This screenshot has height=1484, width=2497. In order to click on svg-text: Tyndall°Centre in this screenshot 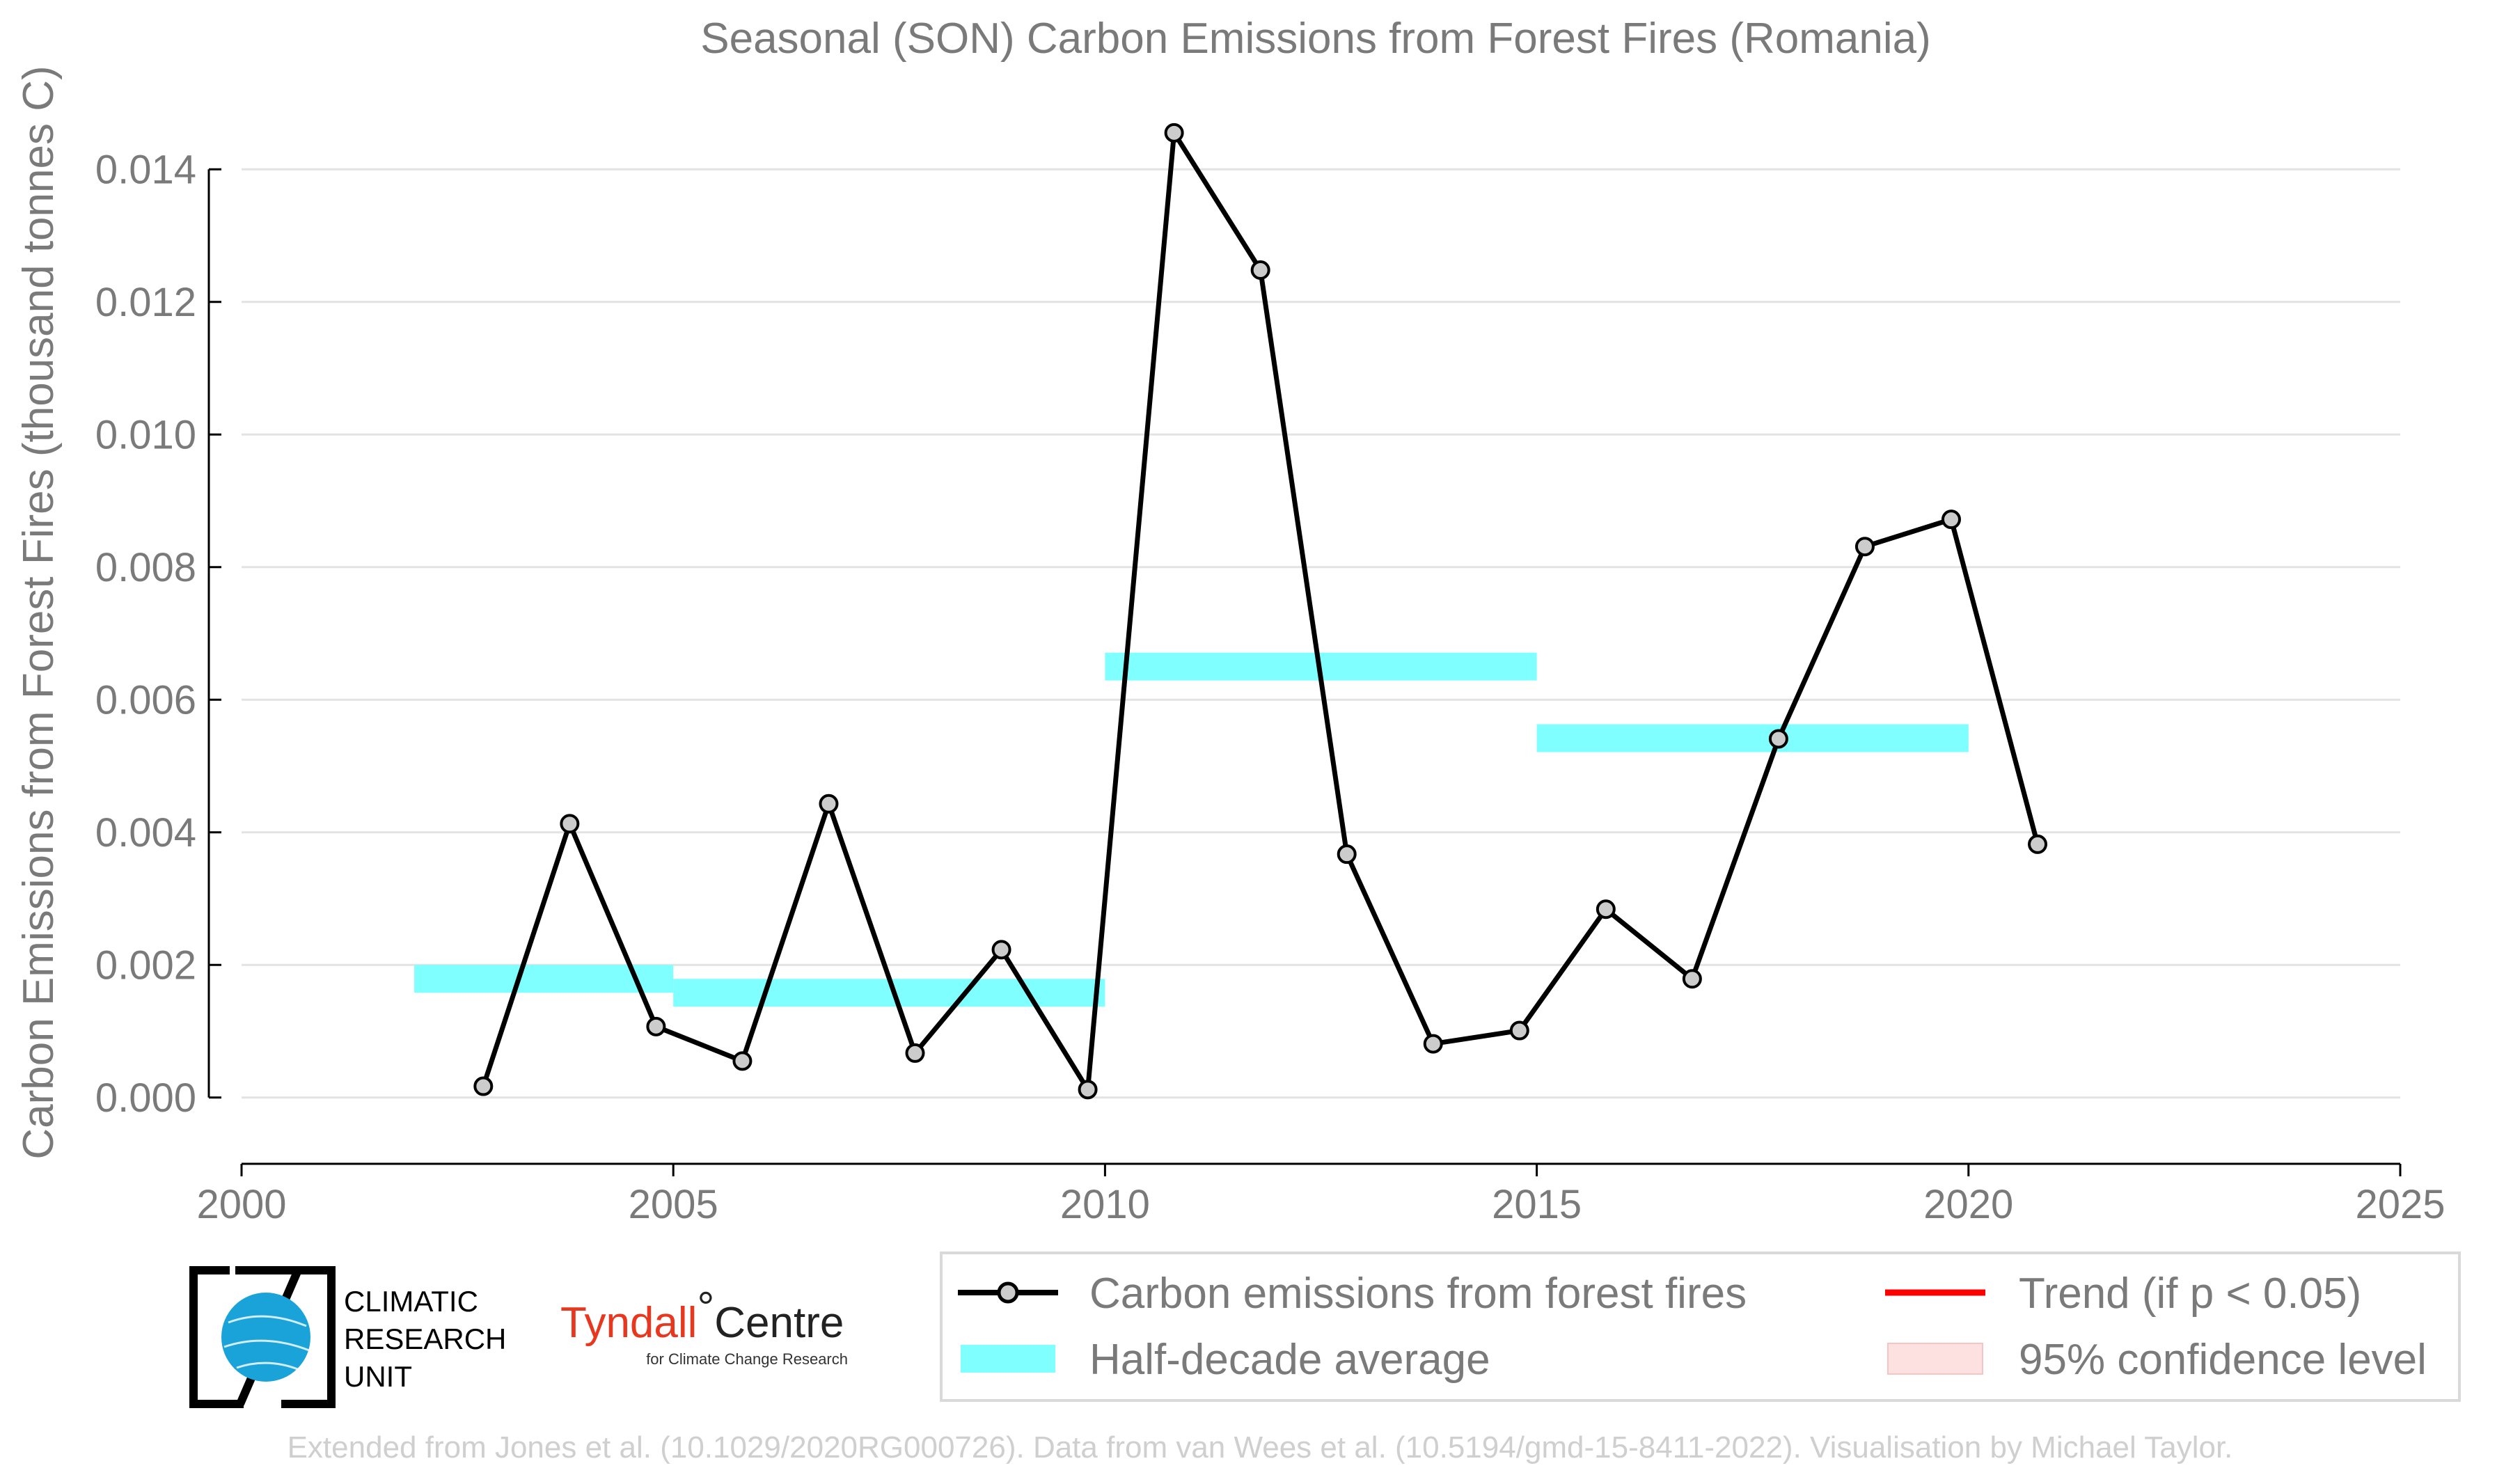, I will do `click(702, 1315)`.